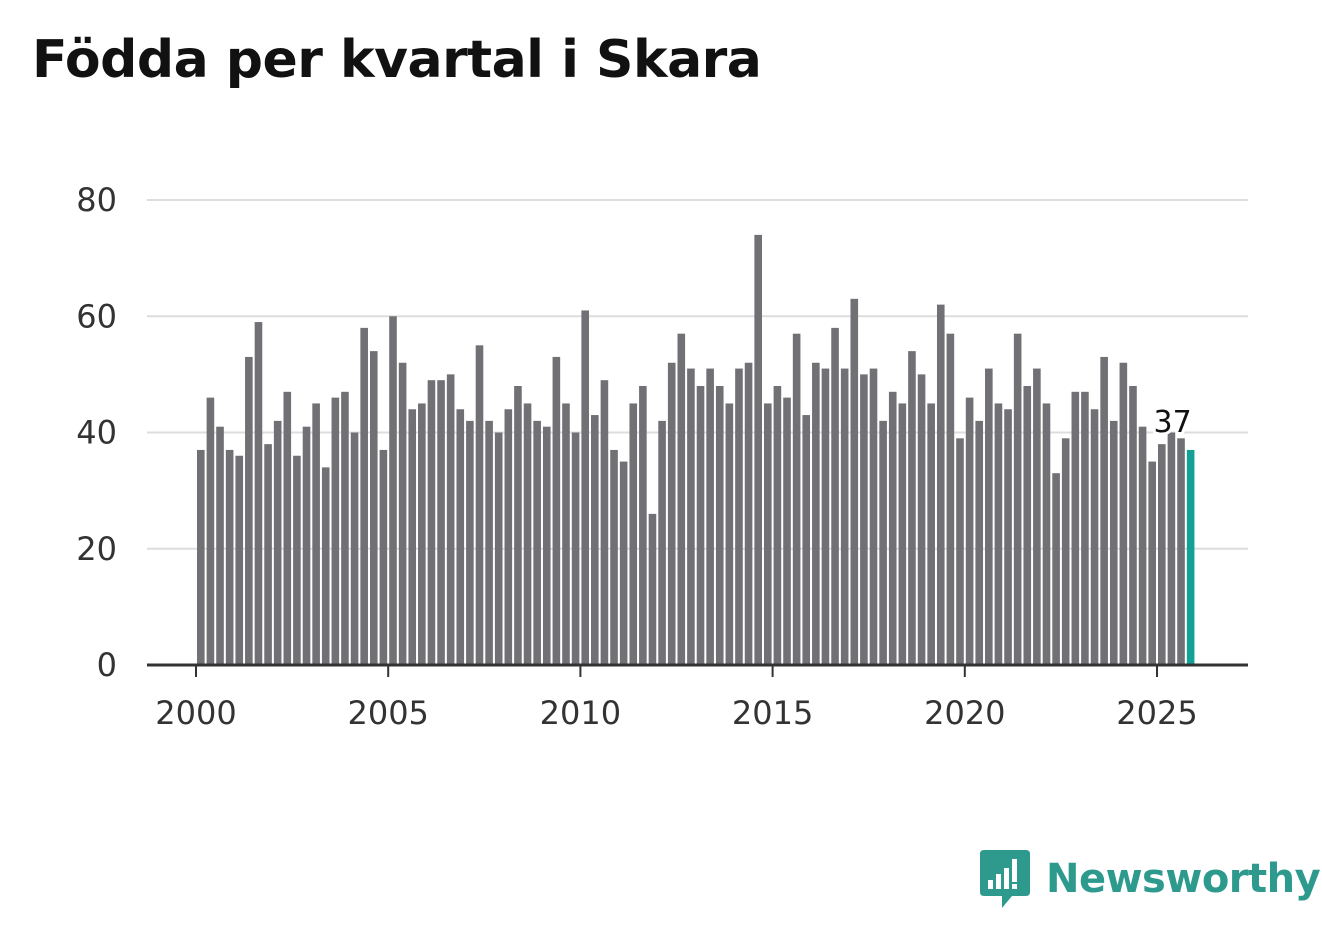 This screenshot has height=939, width=1322. I want to click on bar-highlight, so click(1190, 557).